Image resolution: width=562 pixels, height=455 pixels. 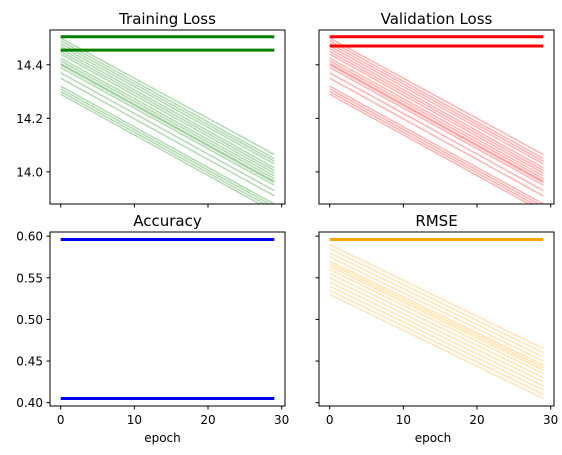 What do you see at coordinates (29, 172) in the screenshot?
I see `y-tick-label: 14.0` at bounding box center [29, 172].